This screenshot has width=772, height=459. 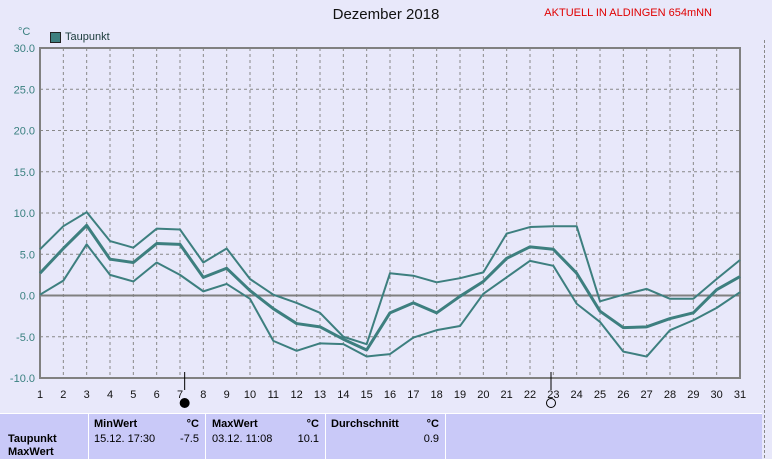 I want to click on label-column: Taupunkt MaxWert, so click(x=44, y=436).